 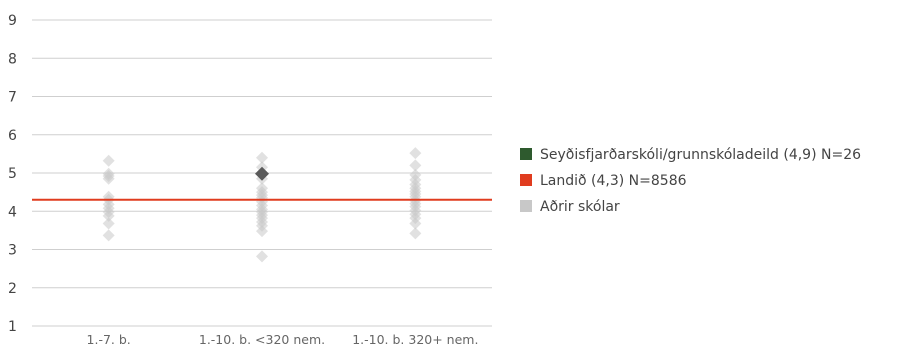 What do you see at coordinates (12, 59) in the screenshot?
I see `y-tick-label-8: 8` at bounding box center [12, 59].